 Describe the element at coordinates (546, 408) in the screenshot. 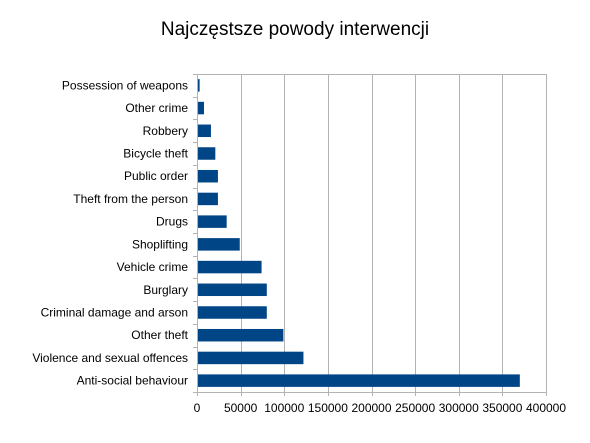

I see `x-tick-label: 400000` at that location.